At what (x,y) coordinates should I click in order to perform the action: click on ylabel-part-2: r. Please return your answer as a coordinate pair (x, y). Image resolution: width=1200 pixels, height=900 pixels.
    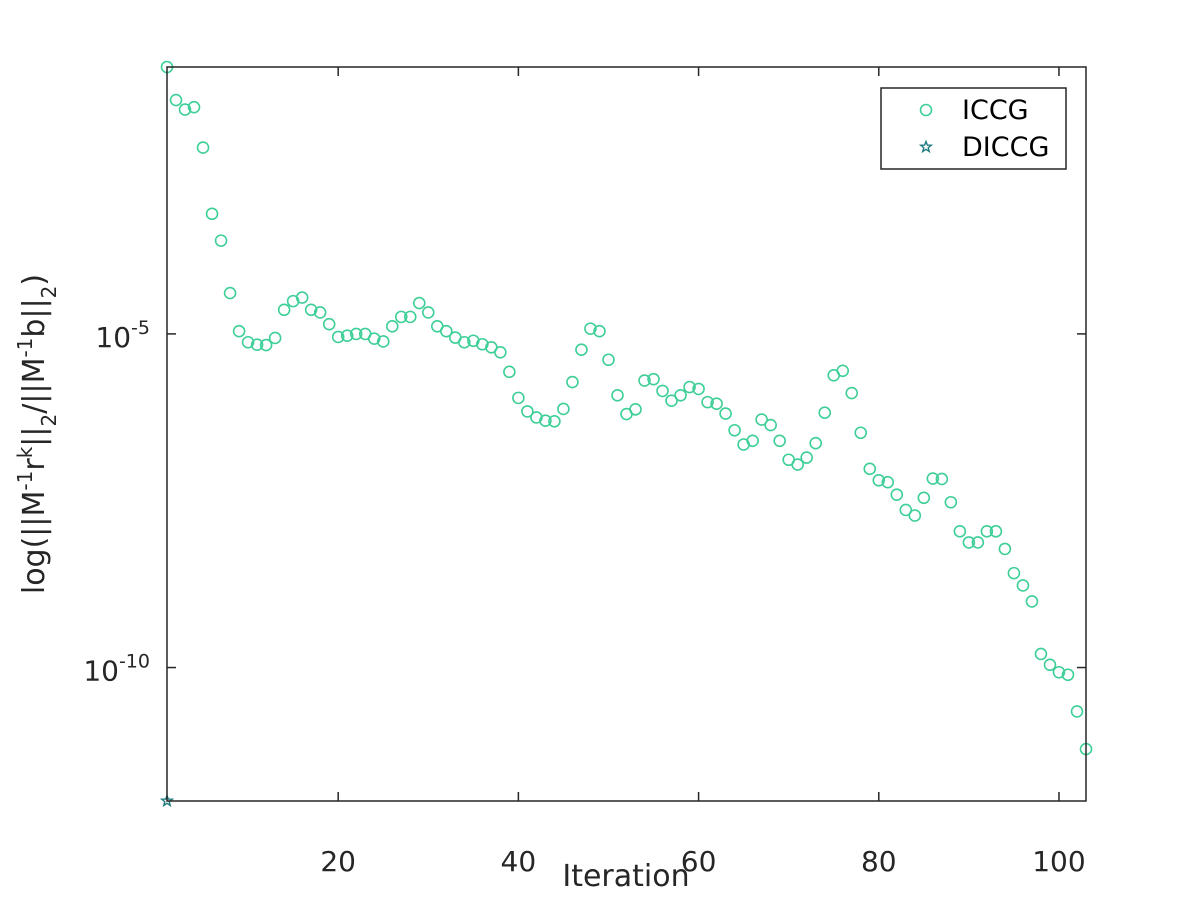
    Looking at the image, I should click on (34, 464).